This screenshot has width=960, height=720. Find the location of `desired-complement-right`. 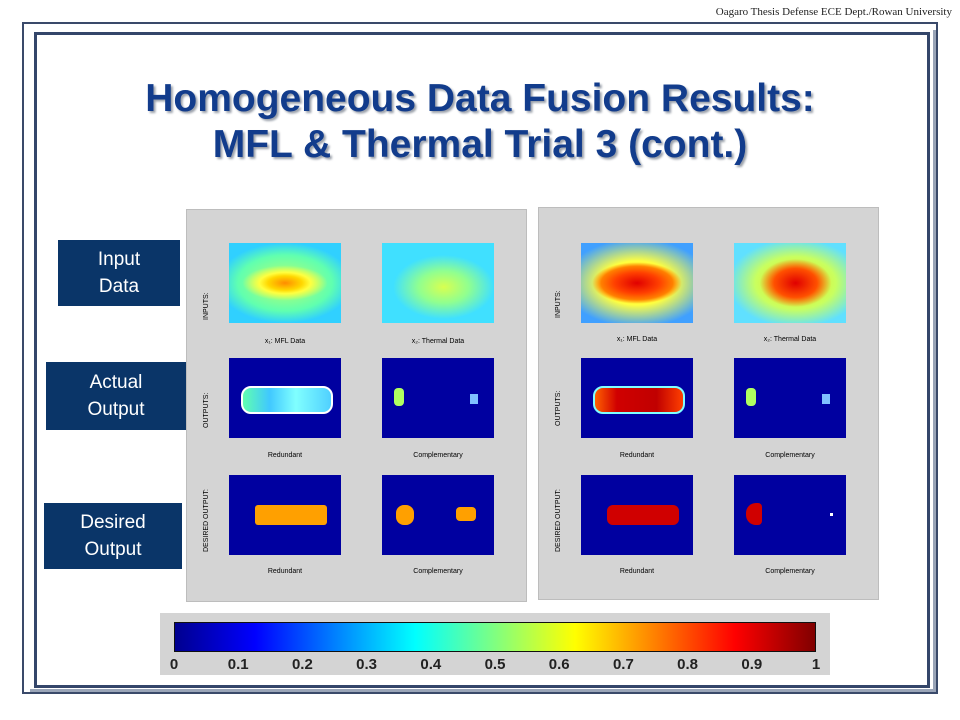

desired-complement-right is located at coordinates (466, 514).